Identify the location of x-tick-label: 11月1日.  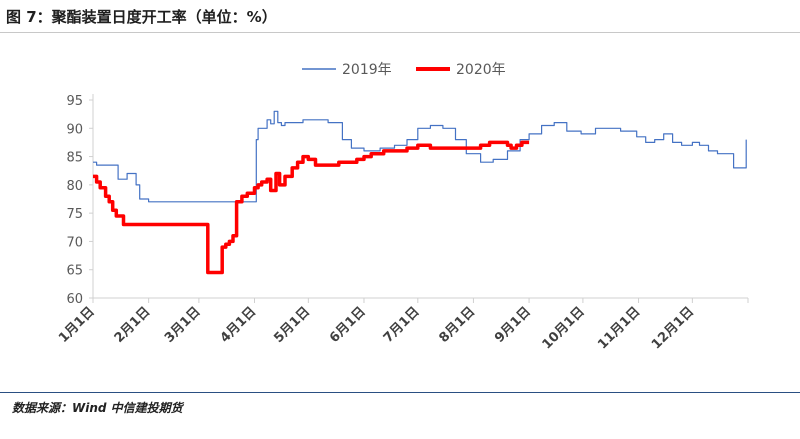
(619, 328).